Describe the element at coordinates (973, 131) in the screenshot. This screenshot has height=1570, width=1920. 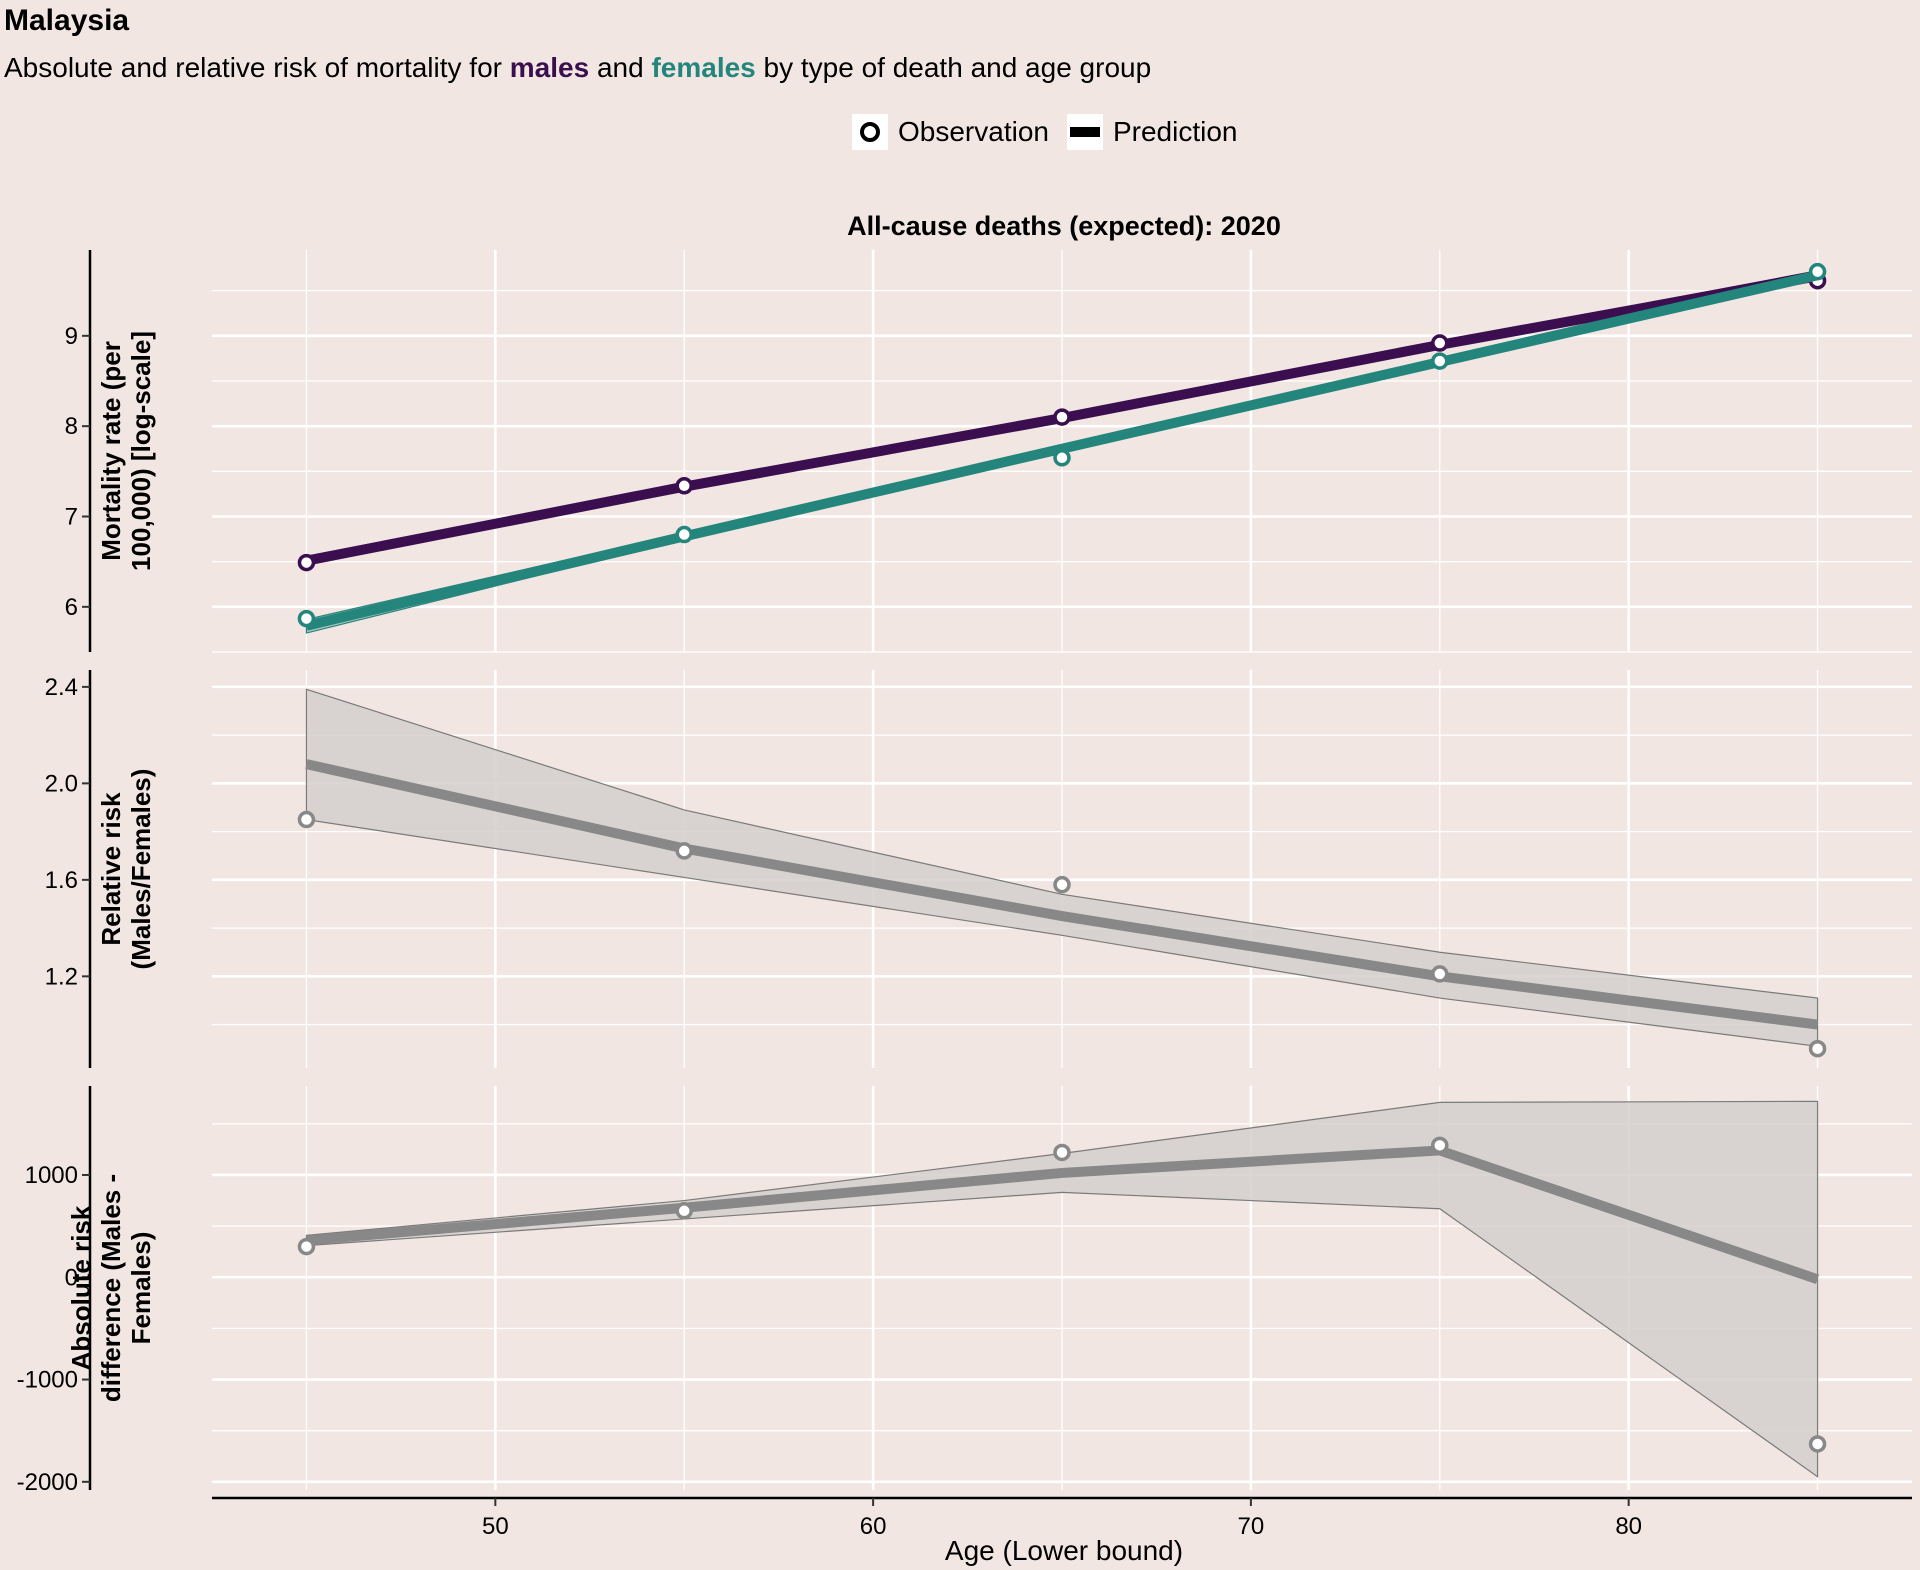
I see `observation-legend-label: Observation` at that location.